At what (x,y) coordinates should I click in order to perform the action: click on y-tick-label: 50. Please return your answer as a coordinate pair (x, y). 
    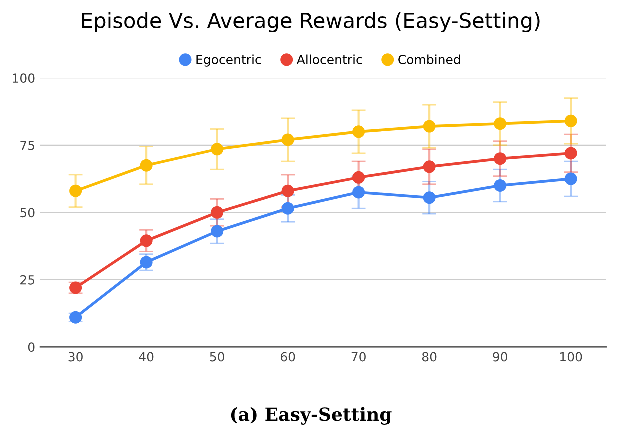
    Looking at the image, I should click on (27, 213).